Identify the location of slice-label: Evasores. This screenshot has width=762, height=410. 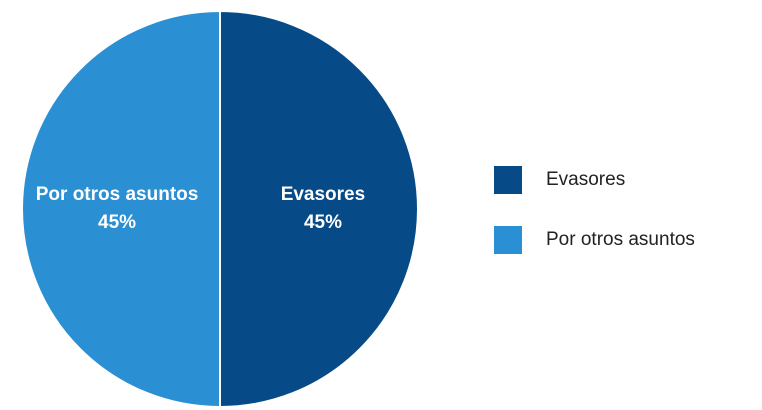
(323, 194).